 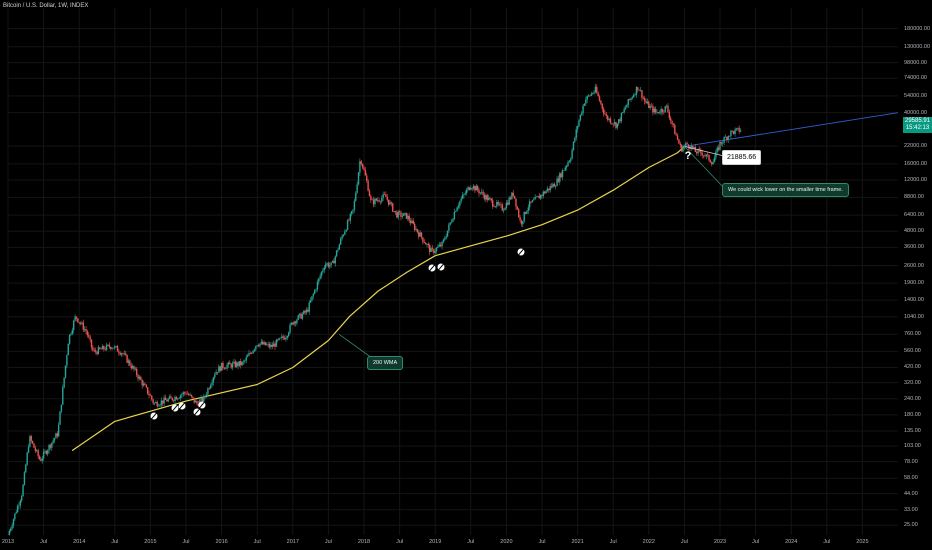 What do you see at coordinates (704, 151) in the screenshot?
I see `price-callout-connector` at bounding box center [704, 151].